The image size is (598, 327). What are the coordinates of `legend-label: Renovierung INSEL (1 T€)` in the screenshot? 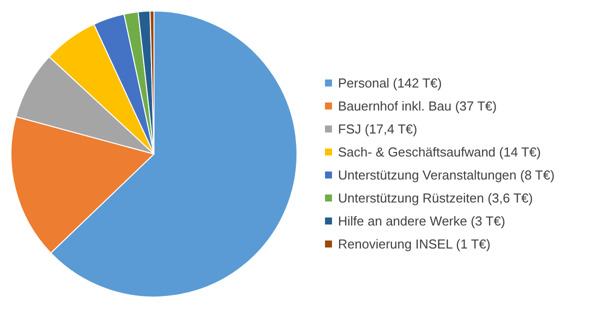 It's located at (414, 244).